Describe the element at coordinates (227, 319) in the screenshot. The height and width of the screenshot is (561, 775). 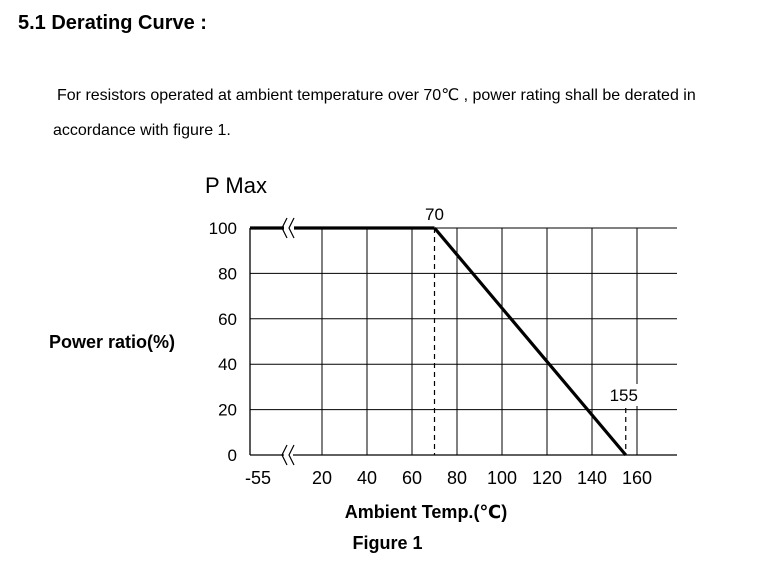
I see `y-tick-label: 60` at that location.